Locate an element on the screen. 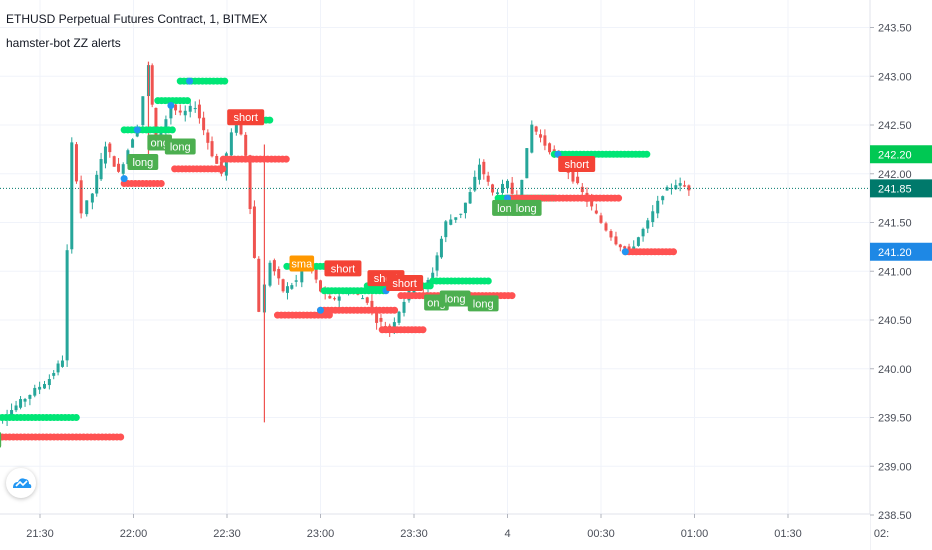  pivot-dot is located at coordinates (137, 130).